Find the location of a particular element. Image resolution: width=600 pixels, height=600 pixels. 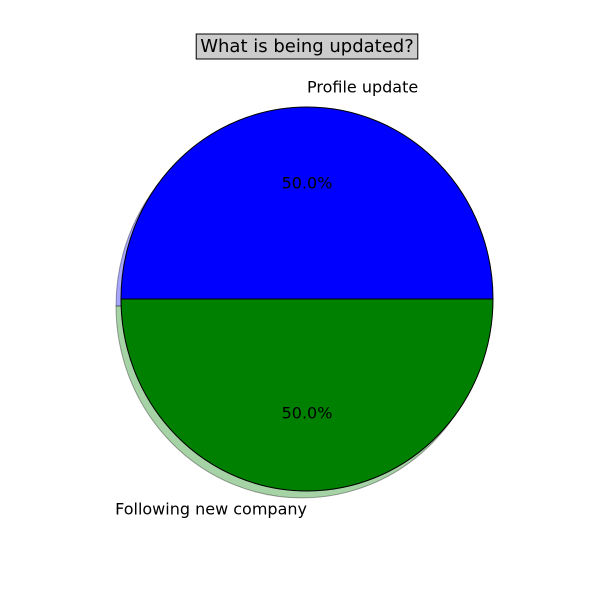

slice-category-label-profile-update: Profile update is located at coordinates (362, 86).